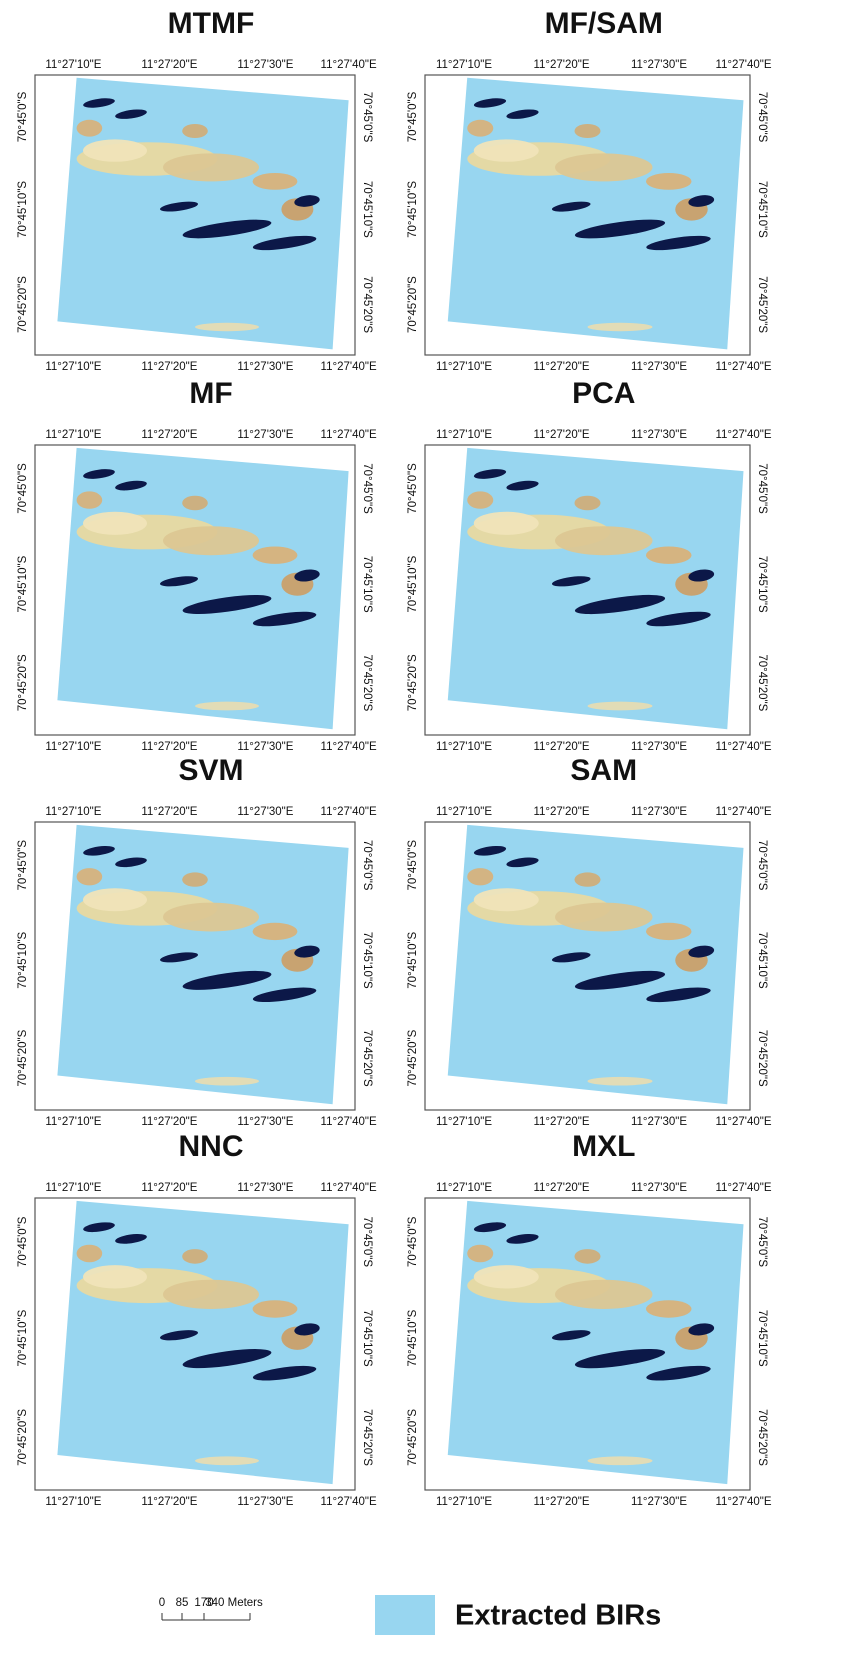 This screenshot has width=848, height=1655. What do you see at coordinates (210, 770) in the screenshot?
I see `panel-title: SVM` at bounding box center [210, 770].